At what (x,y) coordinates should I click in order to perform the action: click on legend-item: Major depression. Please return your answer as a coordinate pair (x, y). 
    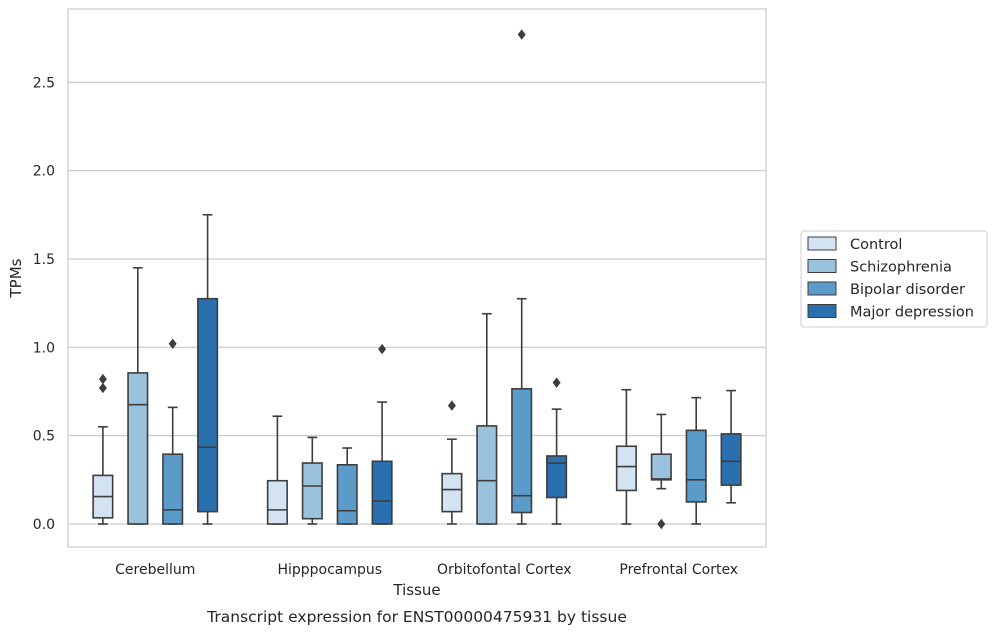
    Looking at the image, I should click on (890, 312).